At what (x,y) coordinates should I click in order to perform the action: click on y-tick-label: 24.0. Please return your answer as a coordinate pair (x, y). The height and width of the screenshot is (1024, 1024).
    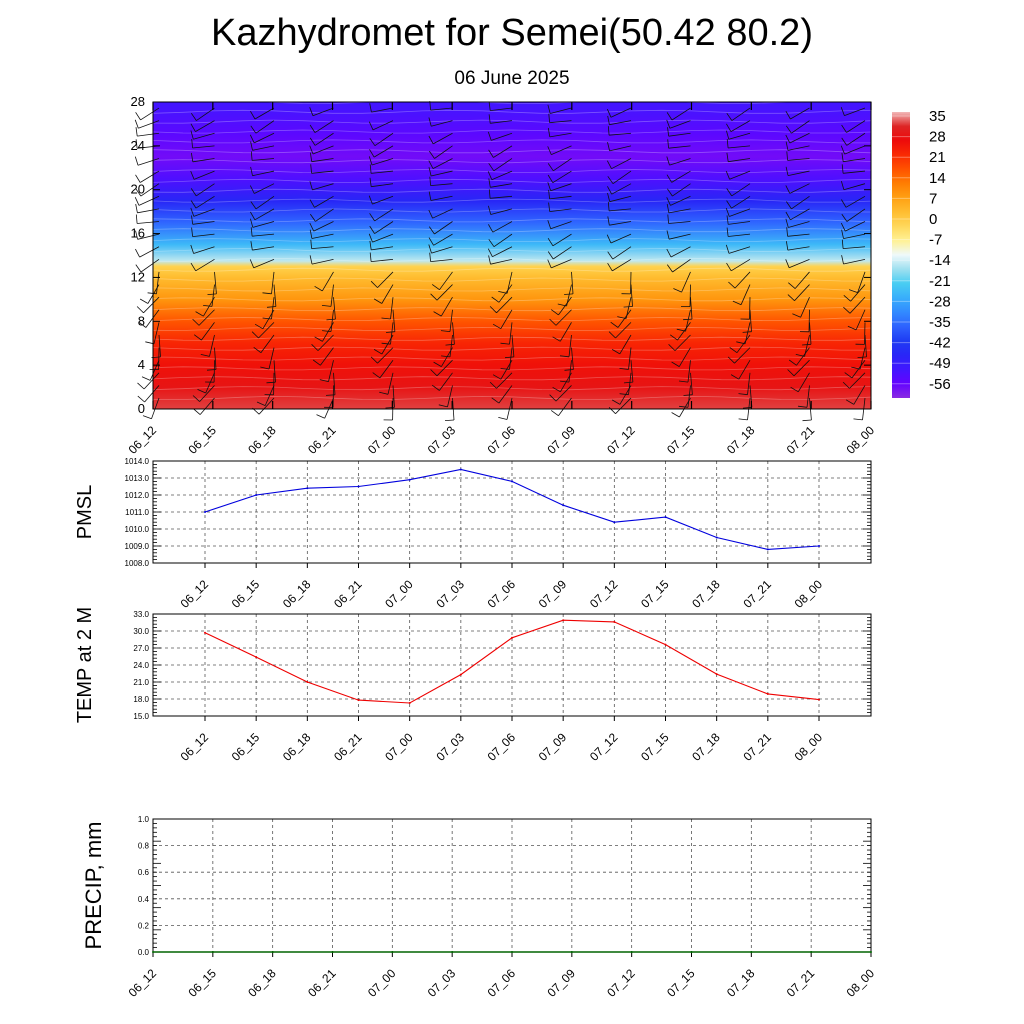
    Looking at the image, I should click on (141, 665).